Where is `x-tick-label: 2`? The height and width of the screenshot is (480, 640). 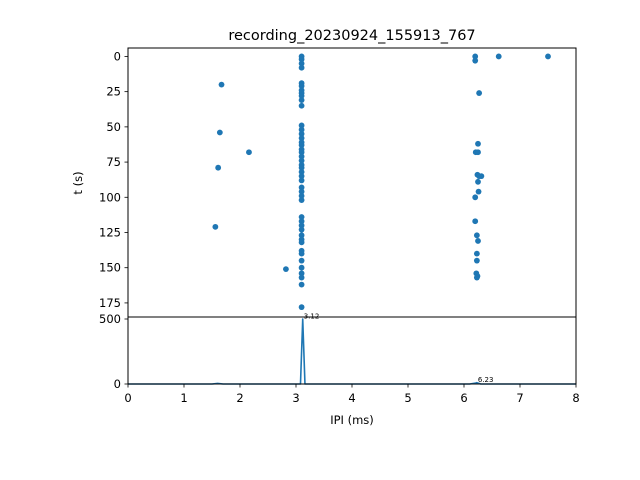 x-tick-label: 2 is located at coordinates (239, 398).